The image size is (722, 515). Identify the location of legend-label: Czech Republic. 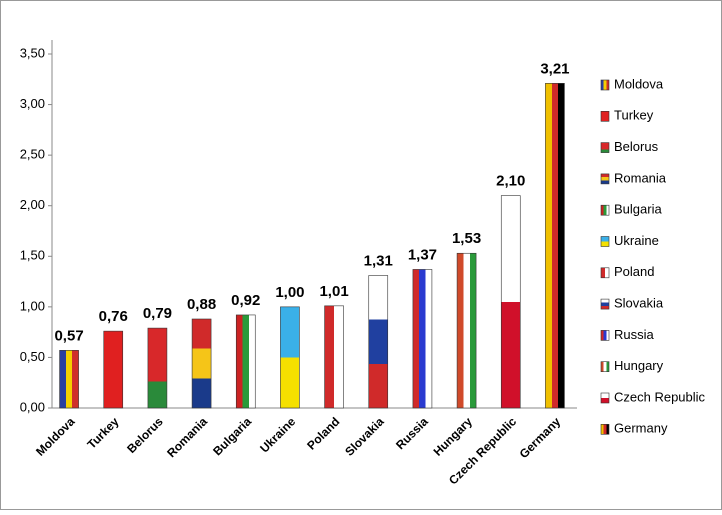
(660, 396).